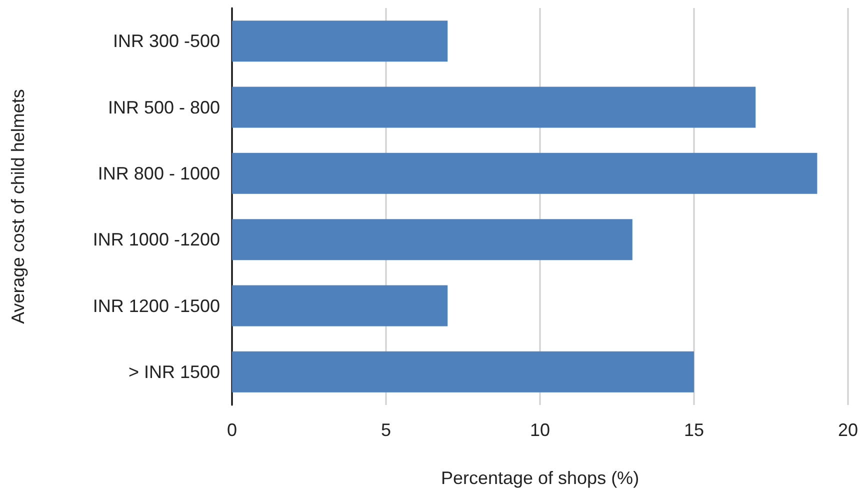 The height and width of the screenshot is (499, 862). Describe the element at coordinates (848, 430) in the screenshot. I see `x-tick-label: 20` at that location.